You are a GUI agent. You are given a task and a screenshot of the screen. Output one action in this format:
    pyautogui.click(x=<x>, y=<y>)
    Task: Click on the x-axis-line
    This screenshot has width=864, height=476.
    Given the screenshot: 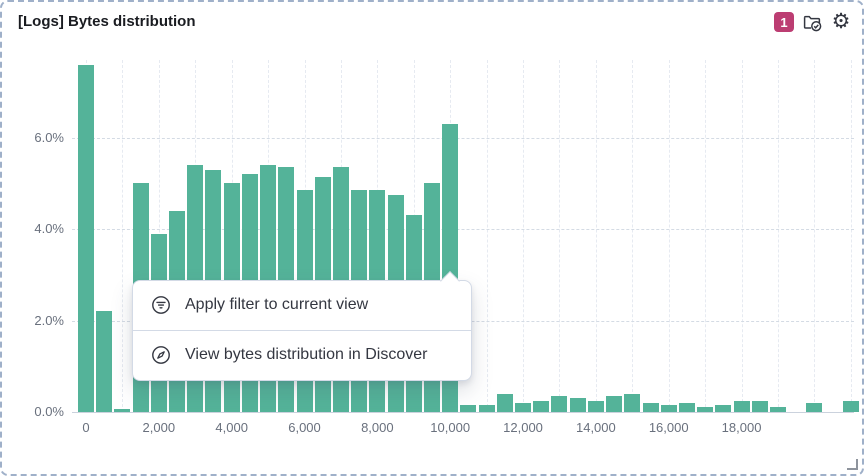 What is the action you would take?
    pyautogui.click(x=463, y=412)
    